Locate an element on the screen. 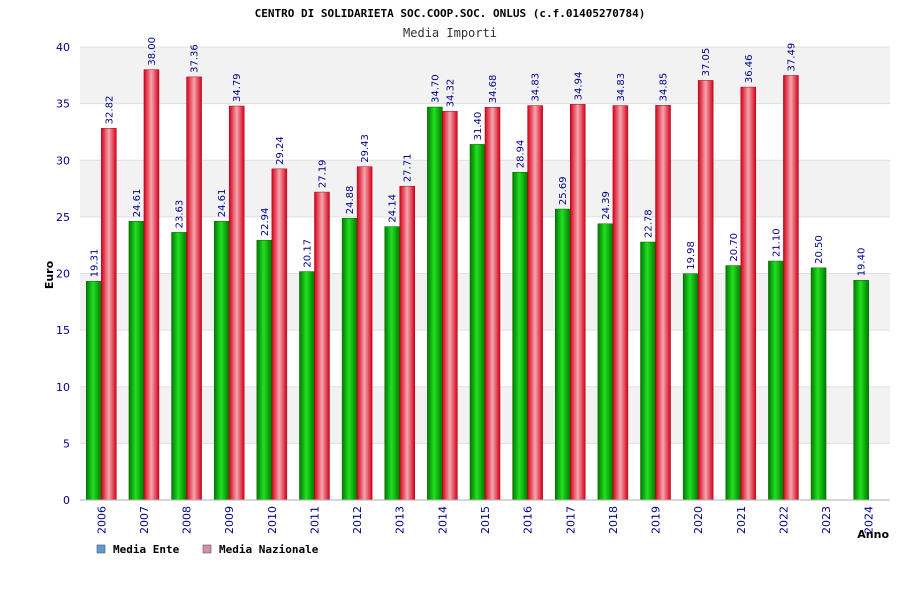  bar-media-ente-2019 is located at coordinates (648, 371).